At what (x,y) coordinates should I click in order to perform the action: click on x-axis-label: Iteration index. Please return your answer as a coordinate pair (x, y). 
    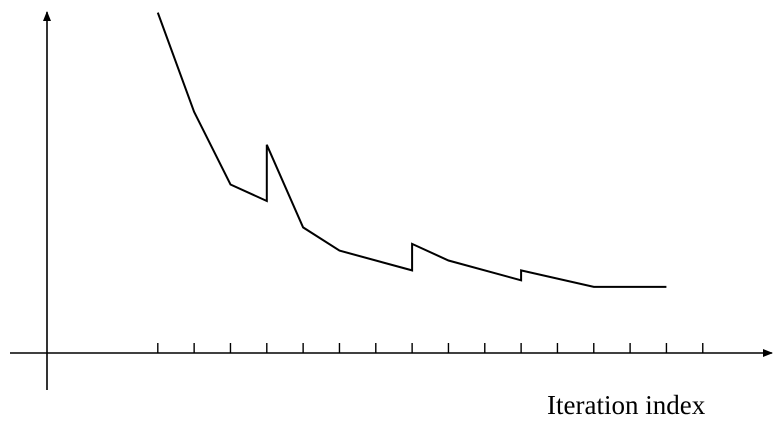
    Looking at the image, I should click on (626, 405).